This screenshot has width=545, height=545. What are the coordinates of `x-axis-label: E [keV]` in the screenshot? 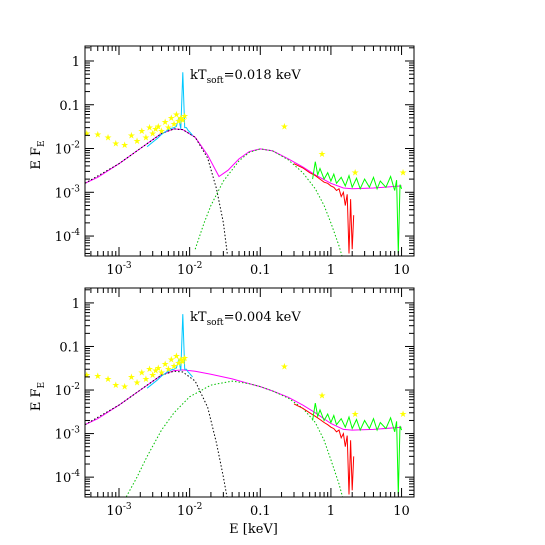 It's located at (253, 529).